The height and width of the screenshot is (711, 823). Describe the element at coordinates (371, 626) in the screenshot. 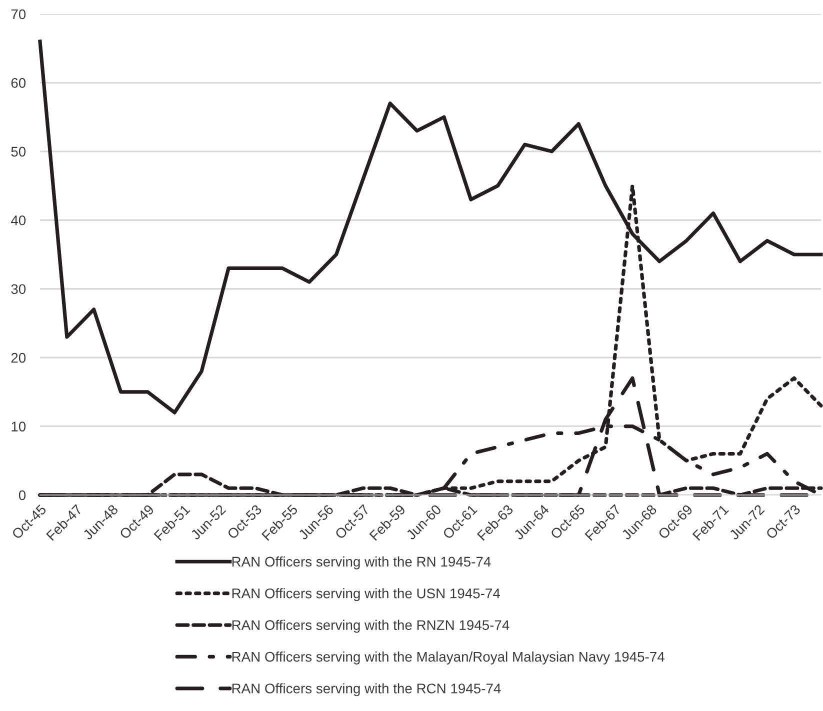

I see `legend-label: RAN Officers serving with the RNZN 1945-74` at that location.